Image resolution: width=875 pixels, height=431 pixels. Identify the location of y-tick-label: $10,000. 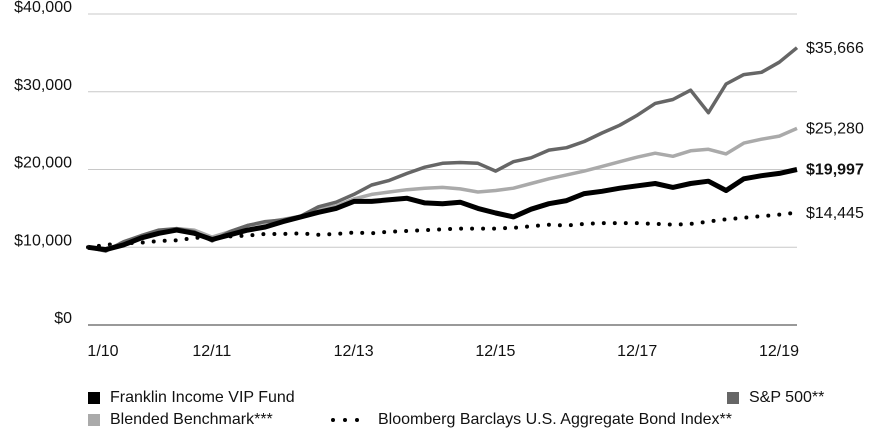
(43, 240).